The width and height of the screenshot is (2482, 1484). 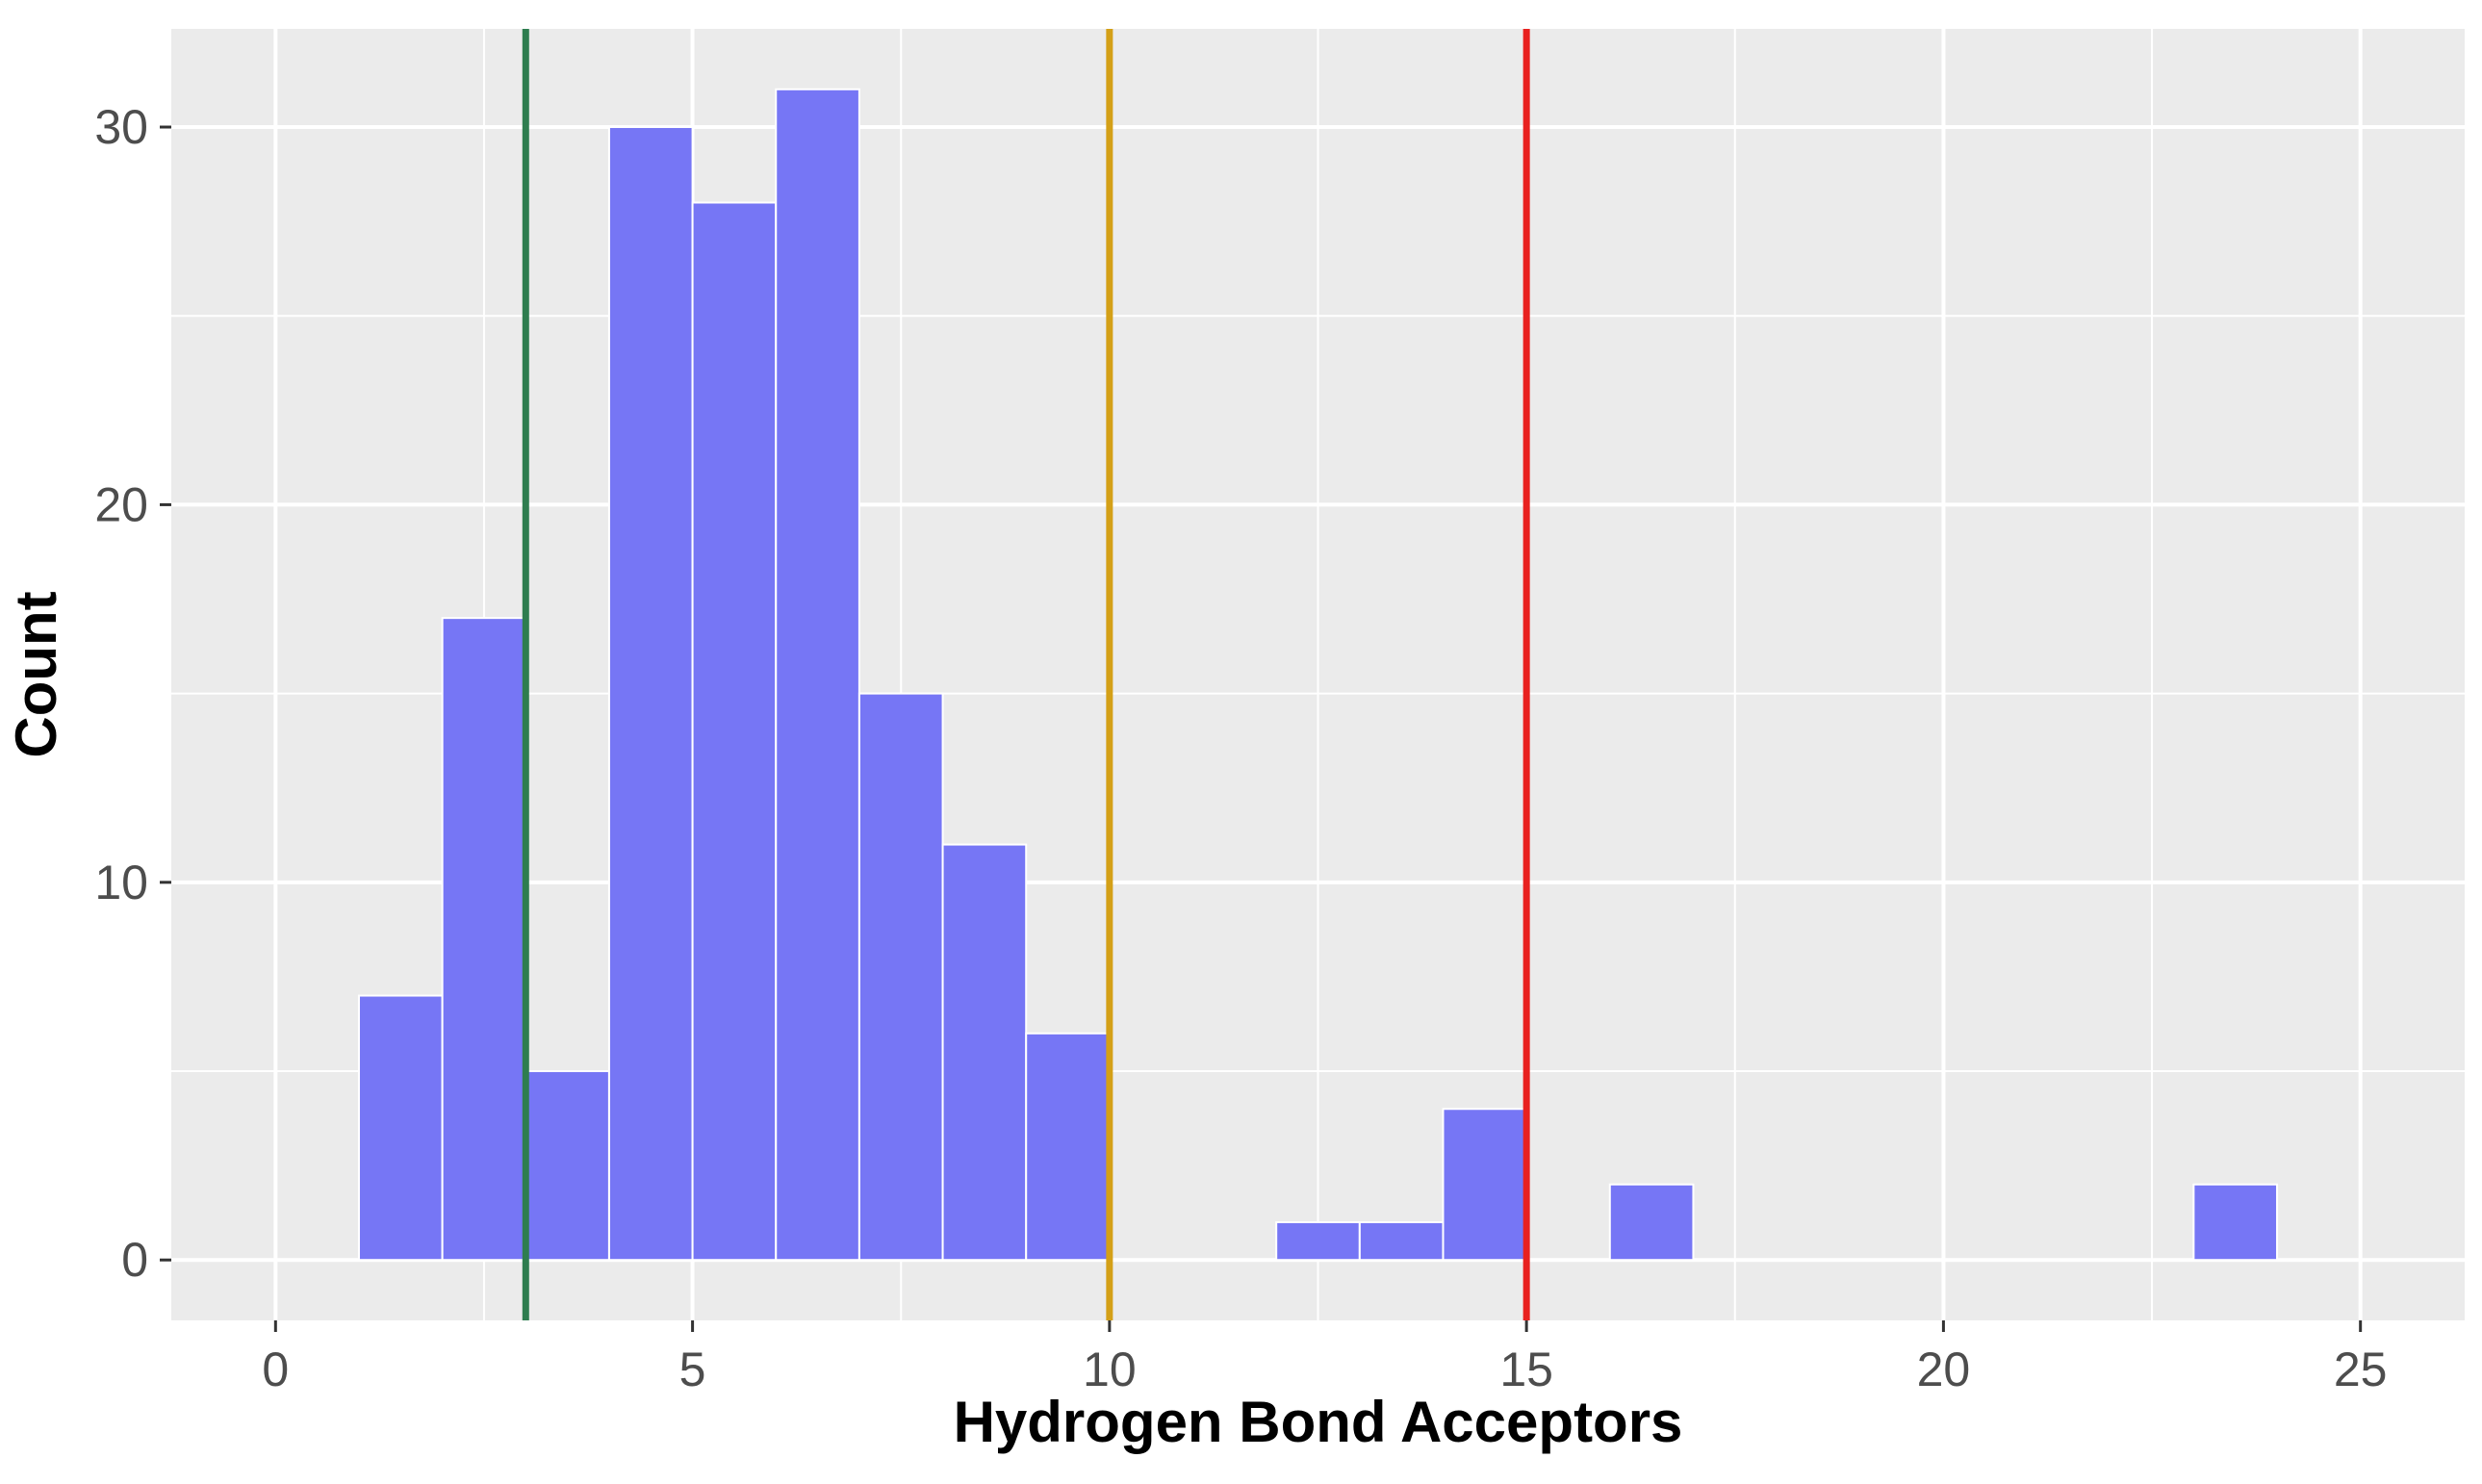 I want to click on y-tick-label: 30, so click(x=121, y=127).